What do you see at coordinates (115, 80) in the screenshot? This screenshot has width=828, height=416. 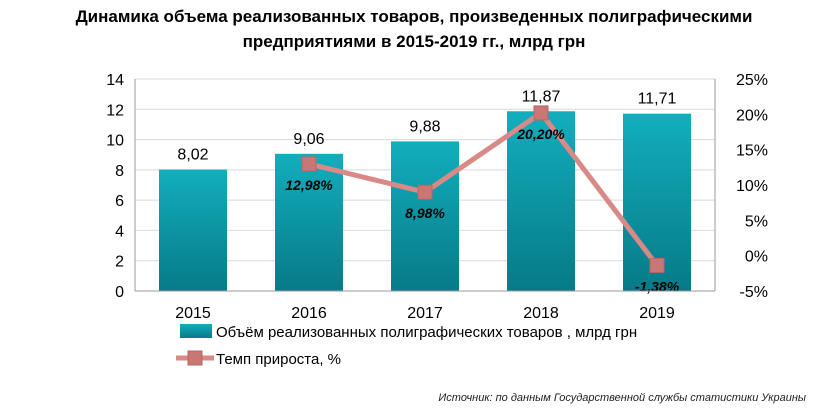 I see `y-left-tick-label: 14` at bounding box center [115, 80].